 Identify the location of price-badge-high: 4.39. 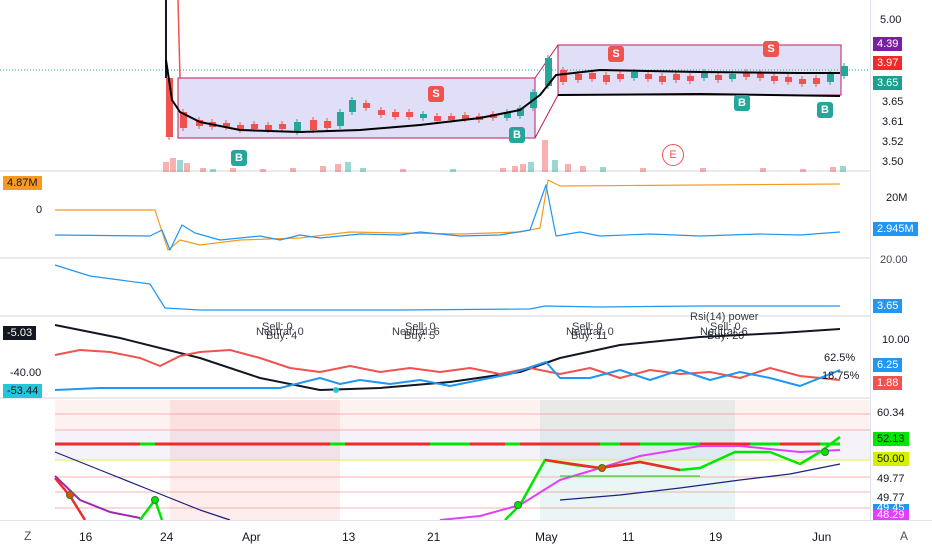
(888, 44).